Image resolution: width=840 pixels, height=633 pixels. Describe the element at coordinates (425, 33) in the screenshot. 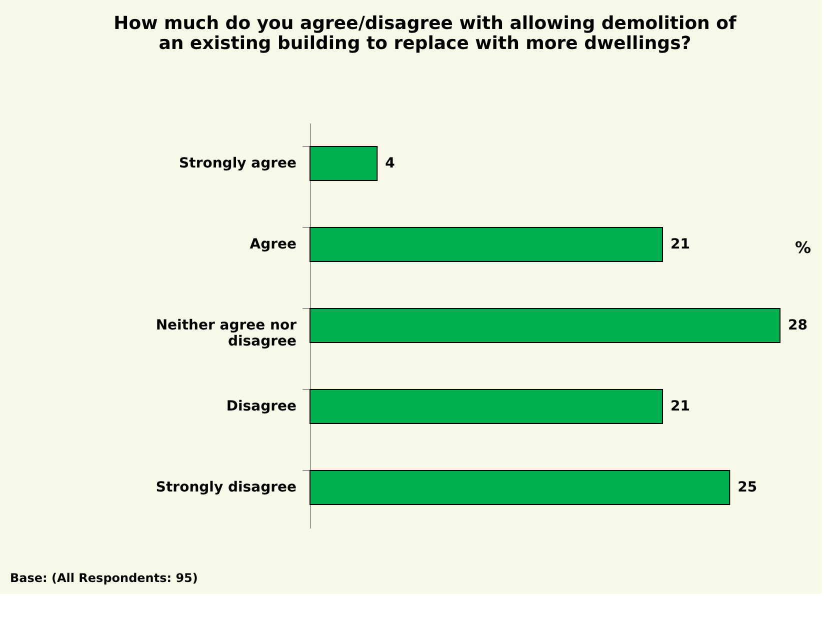

I see `chart-title: How much do you agree/disagree with allowing demolition of an existing building to replace with more dwellings?` at that location.